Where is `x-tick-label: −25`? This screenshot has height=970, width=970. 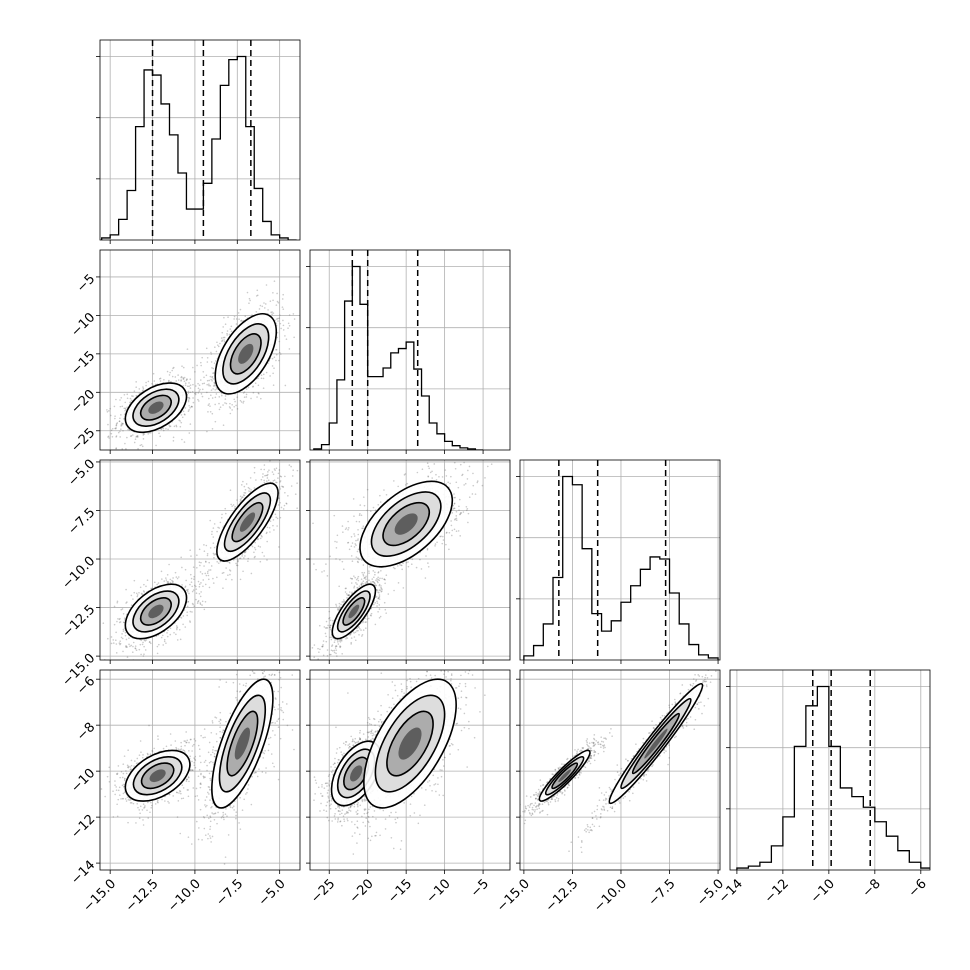 x-tick-label: −25 is located at coordinates (323, 891).